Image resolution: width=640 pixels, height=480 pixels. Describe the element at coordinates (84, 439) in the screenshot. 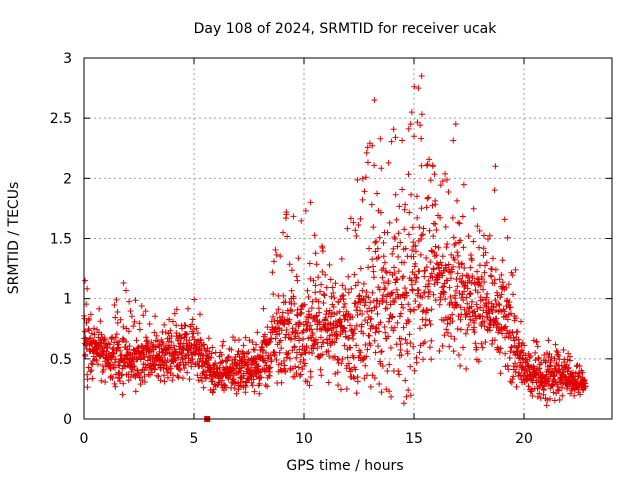

I see `x-tick-label: 0` at that location.